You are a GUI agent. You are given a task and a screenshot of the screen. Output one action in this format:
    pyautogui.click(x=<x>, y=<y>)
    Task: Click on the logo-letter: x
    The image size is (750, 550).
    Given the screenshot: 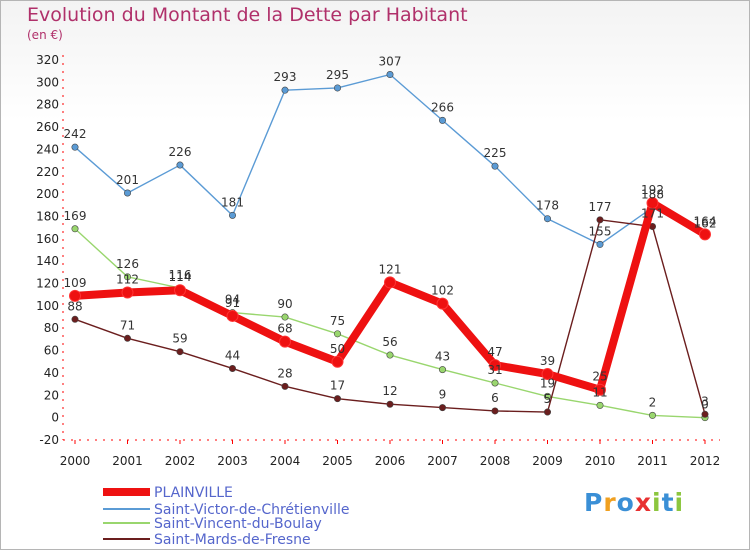 What is the action you would take?
    pyautogui.click(x=643, y=502)
    